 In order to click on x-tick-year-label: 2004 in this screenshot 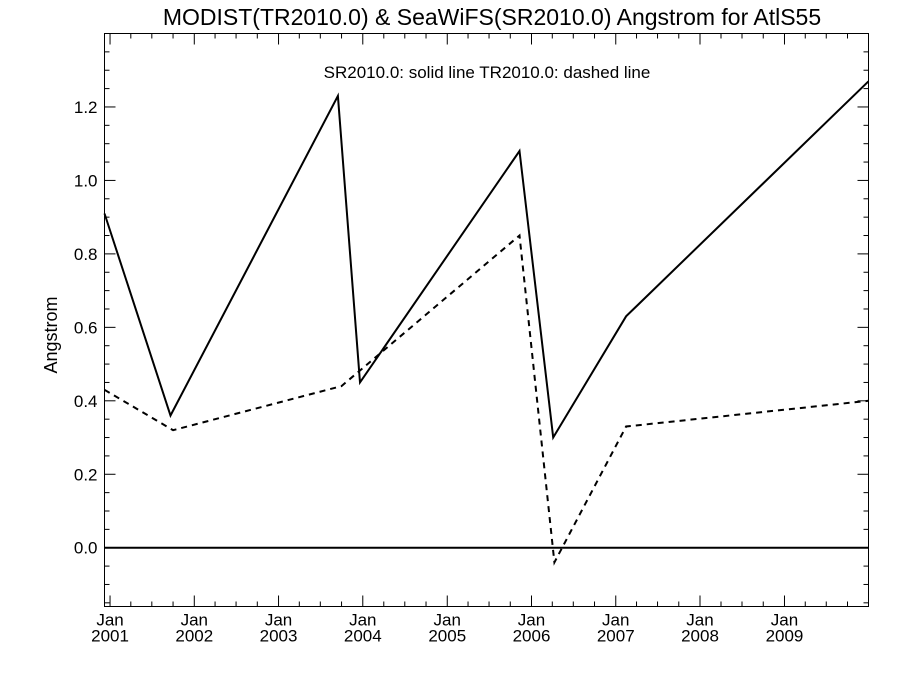, I will do `click(363, 636)`.